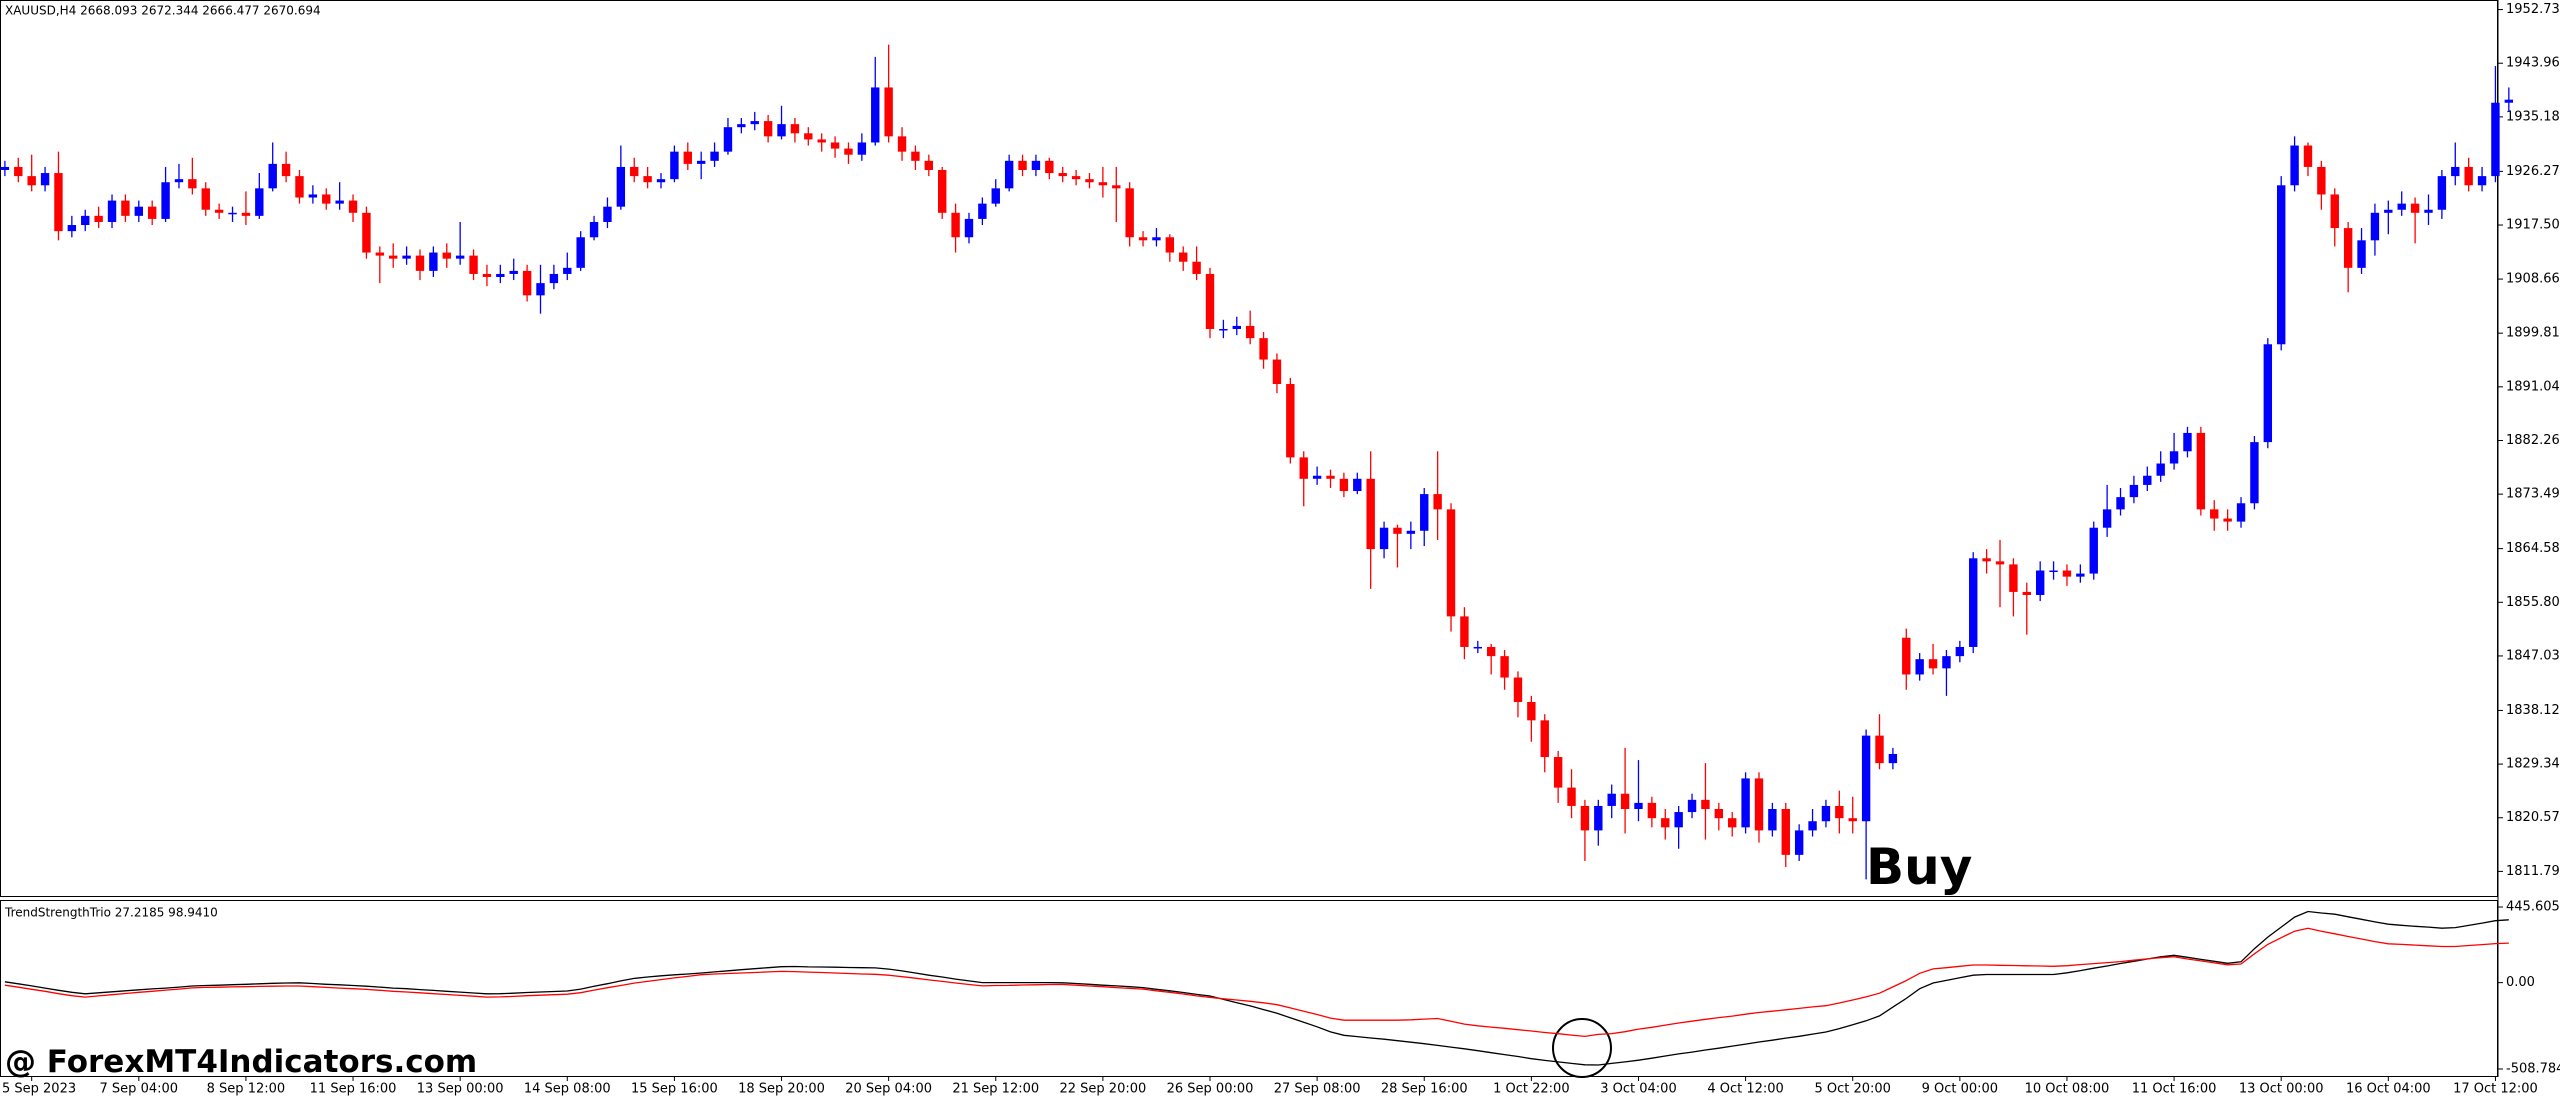 This screenshot has width=2560, height=1100. Describe the element at coordinates (995, 1089) in the screenshot. I see `x-tick-label: 21 Sep 12:00` at that location.